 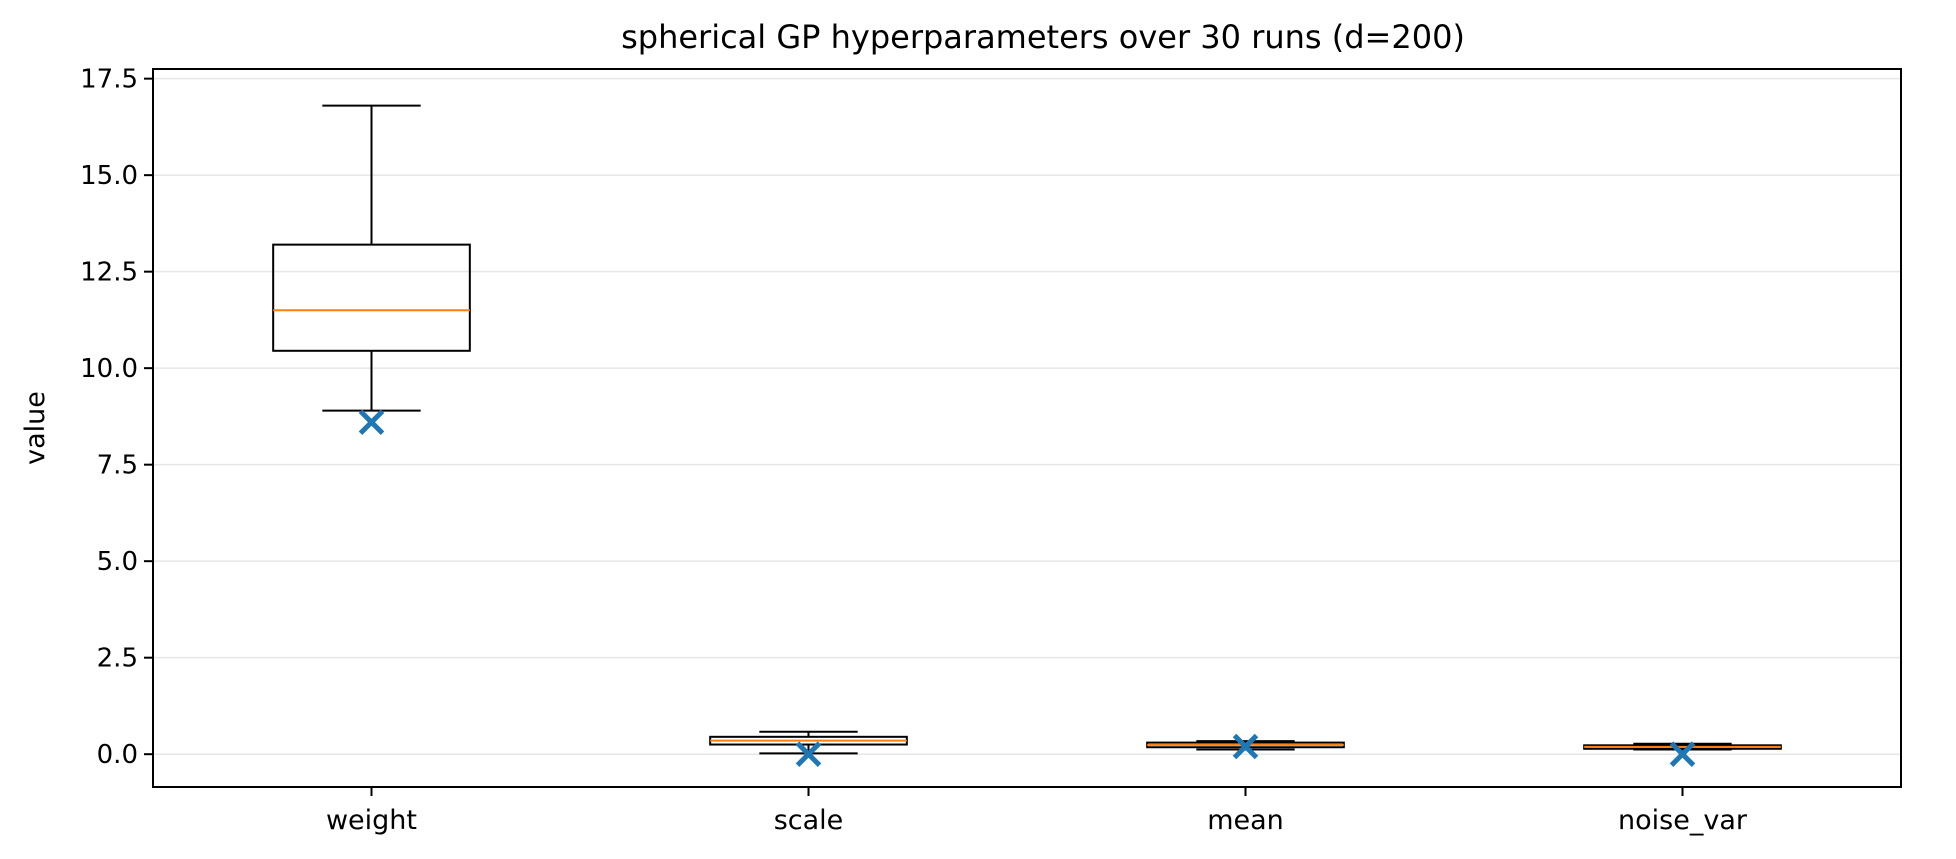 I want to click on y-tick-label: 15.0, so click(x=109, y=176).